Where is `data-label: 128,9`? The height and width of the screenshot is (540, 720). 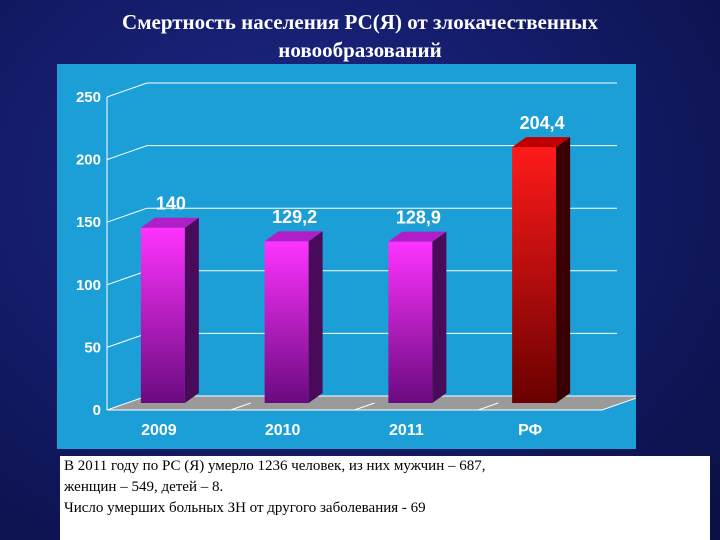 data-label: 128,9 is located at coordinates (418, 218).